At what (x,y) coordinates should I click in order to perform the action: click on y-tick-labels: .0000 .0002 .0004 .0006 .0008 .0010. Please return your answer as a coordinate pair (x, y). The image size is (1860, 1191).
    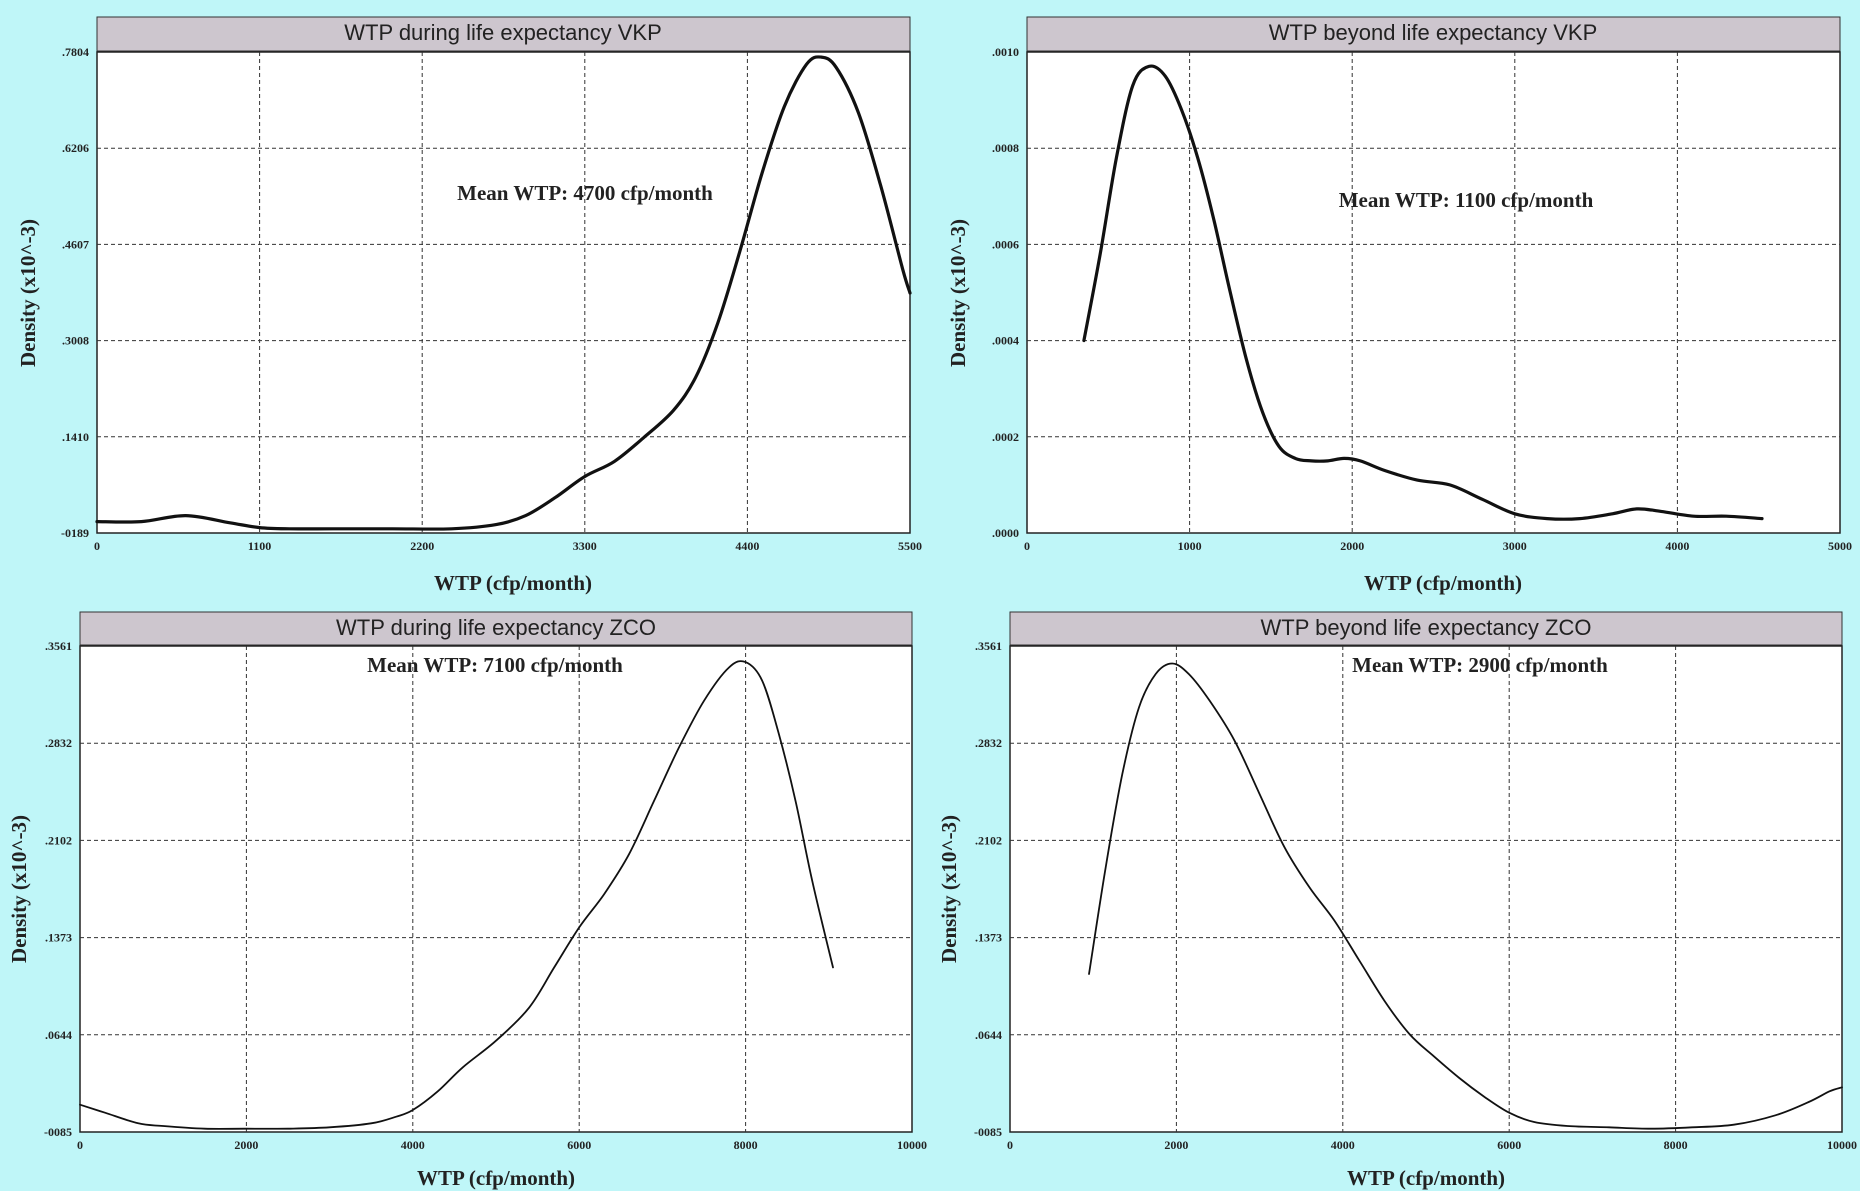
    Looking at the image, I should click on (1005, 292).